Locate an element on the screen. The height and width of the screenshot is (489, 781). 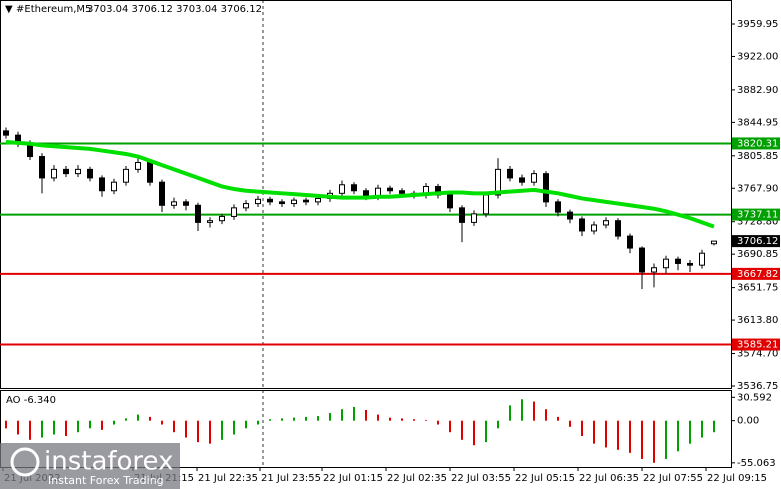
level-label: 3585.21 is located at coordinates (757, 345).